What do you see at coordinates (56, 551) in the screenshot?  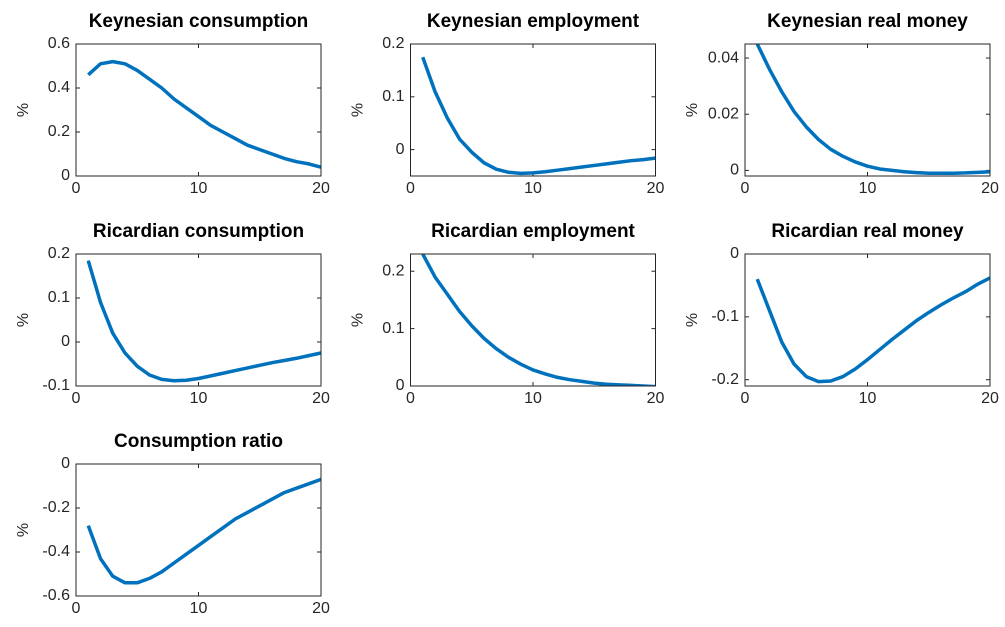 I see `y-tick-label: -0.4` at bounding box center [56, 551].